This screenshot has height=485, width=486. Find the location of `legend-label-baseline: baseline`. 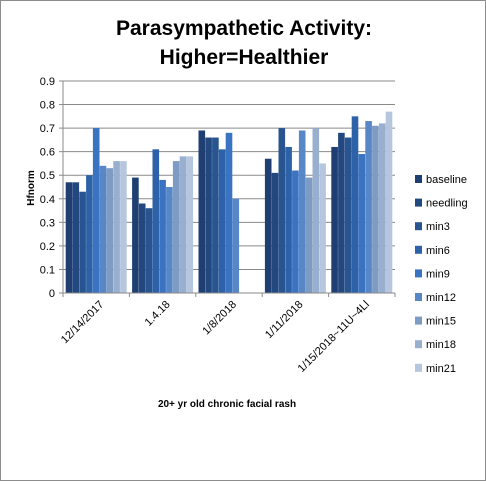

legend-label-baseline: baseline is located at coordinates (446, 180).